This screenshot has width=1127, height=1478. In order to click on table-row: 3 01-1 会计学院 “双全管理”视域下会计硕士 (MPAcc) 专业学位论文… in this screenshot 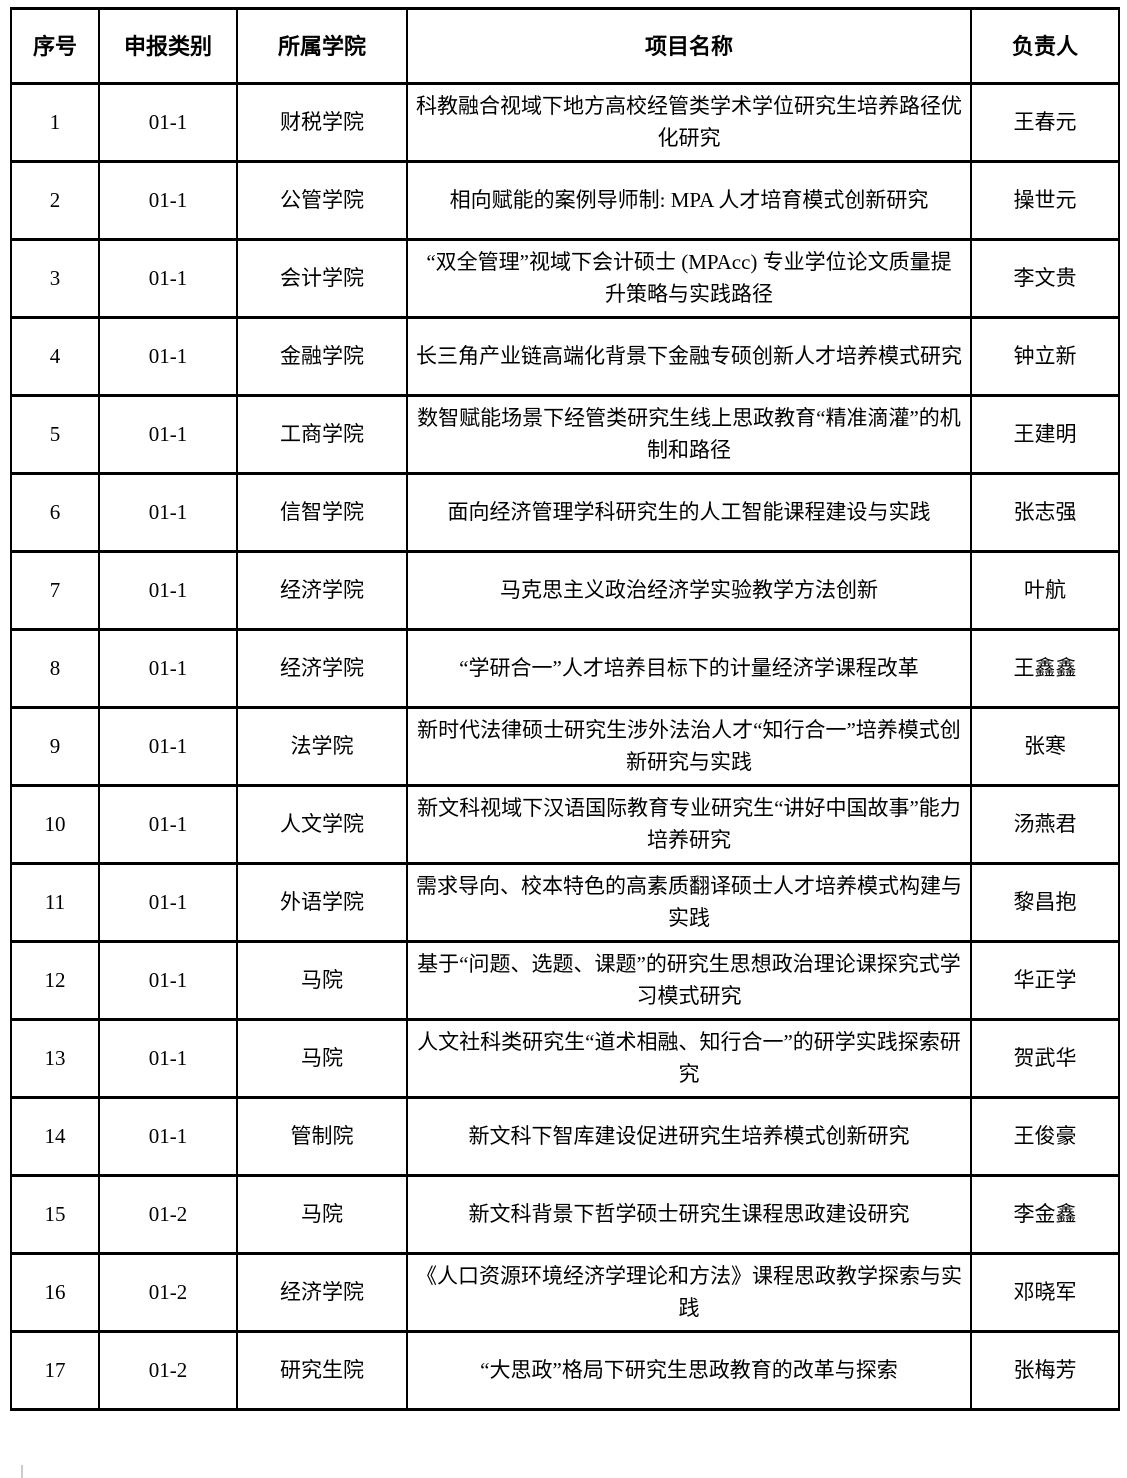, I will do `click(565, 278)`.